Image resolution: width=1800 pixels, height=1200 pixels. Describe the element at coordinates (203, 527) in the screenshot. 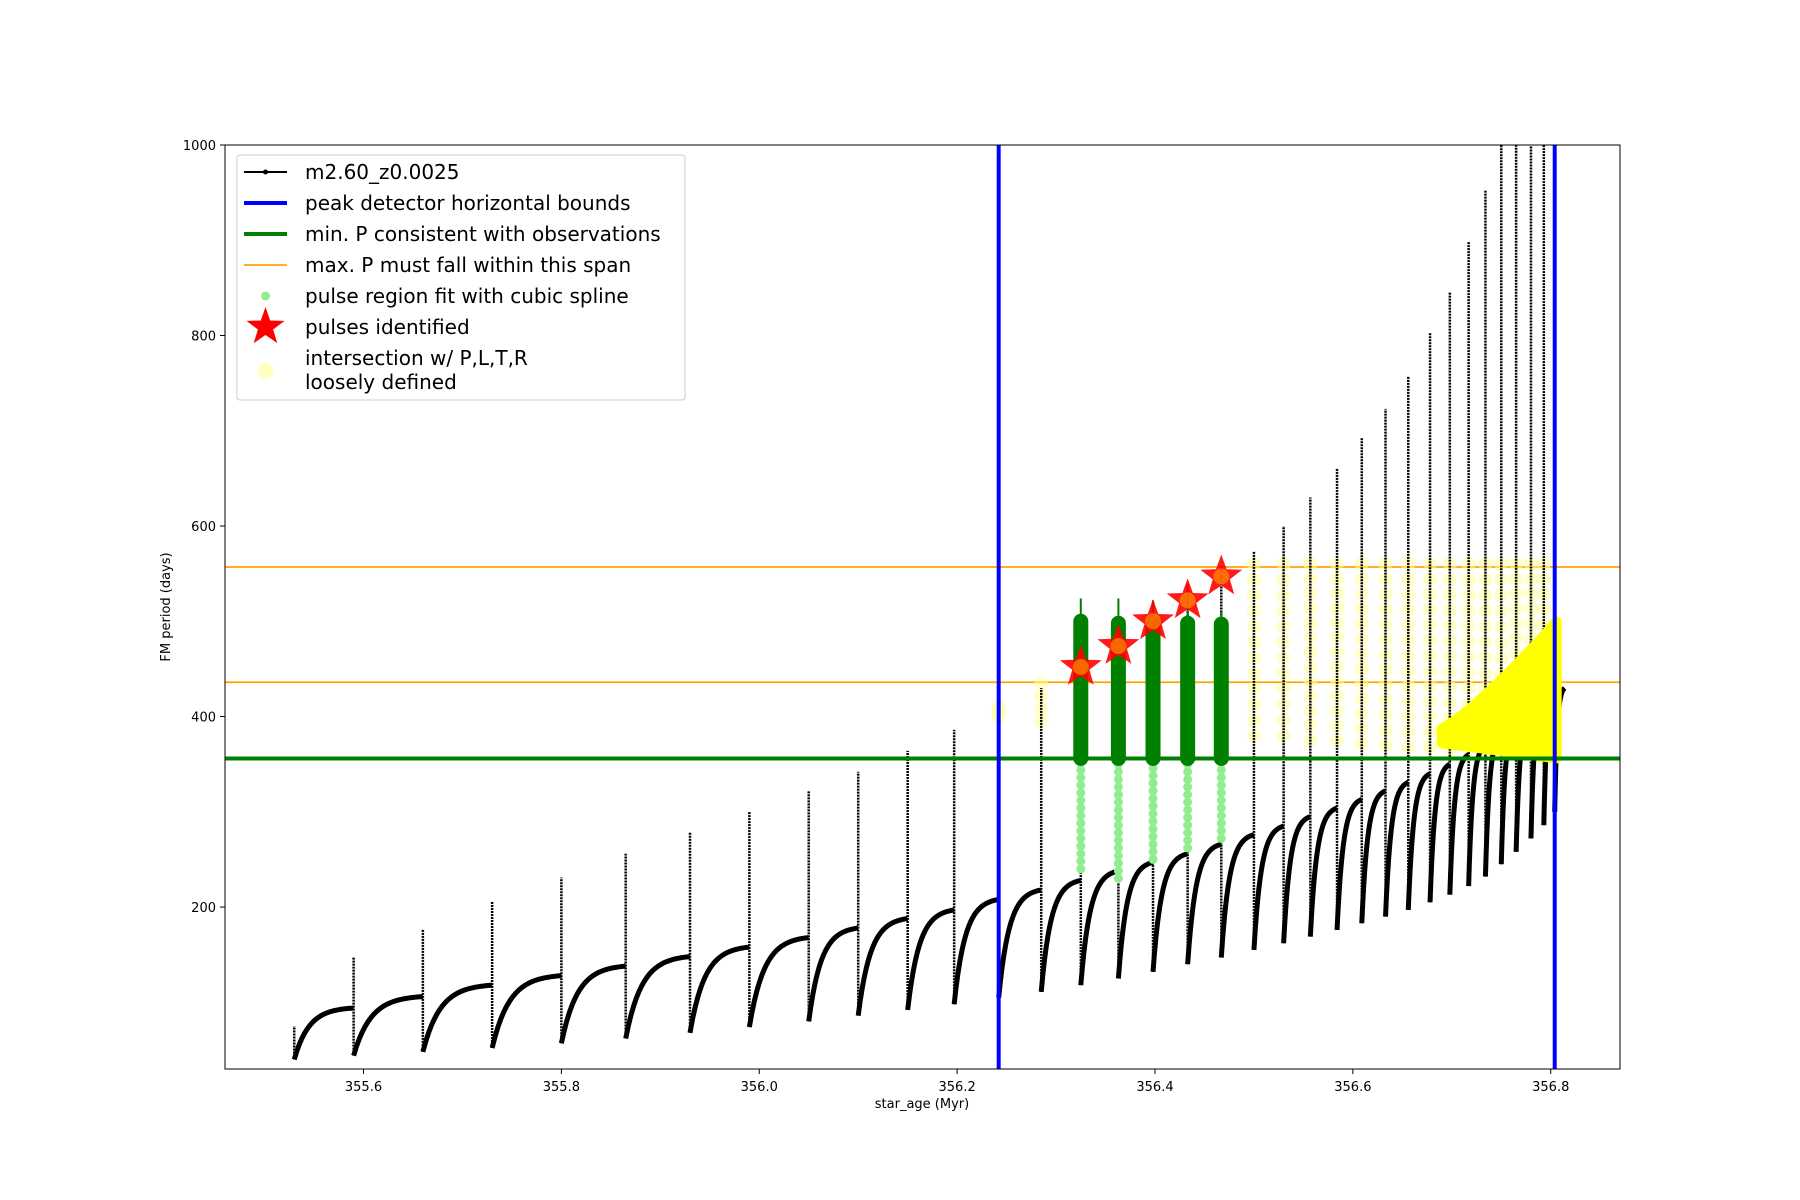

I see `y-tick-label: 600` at that location.